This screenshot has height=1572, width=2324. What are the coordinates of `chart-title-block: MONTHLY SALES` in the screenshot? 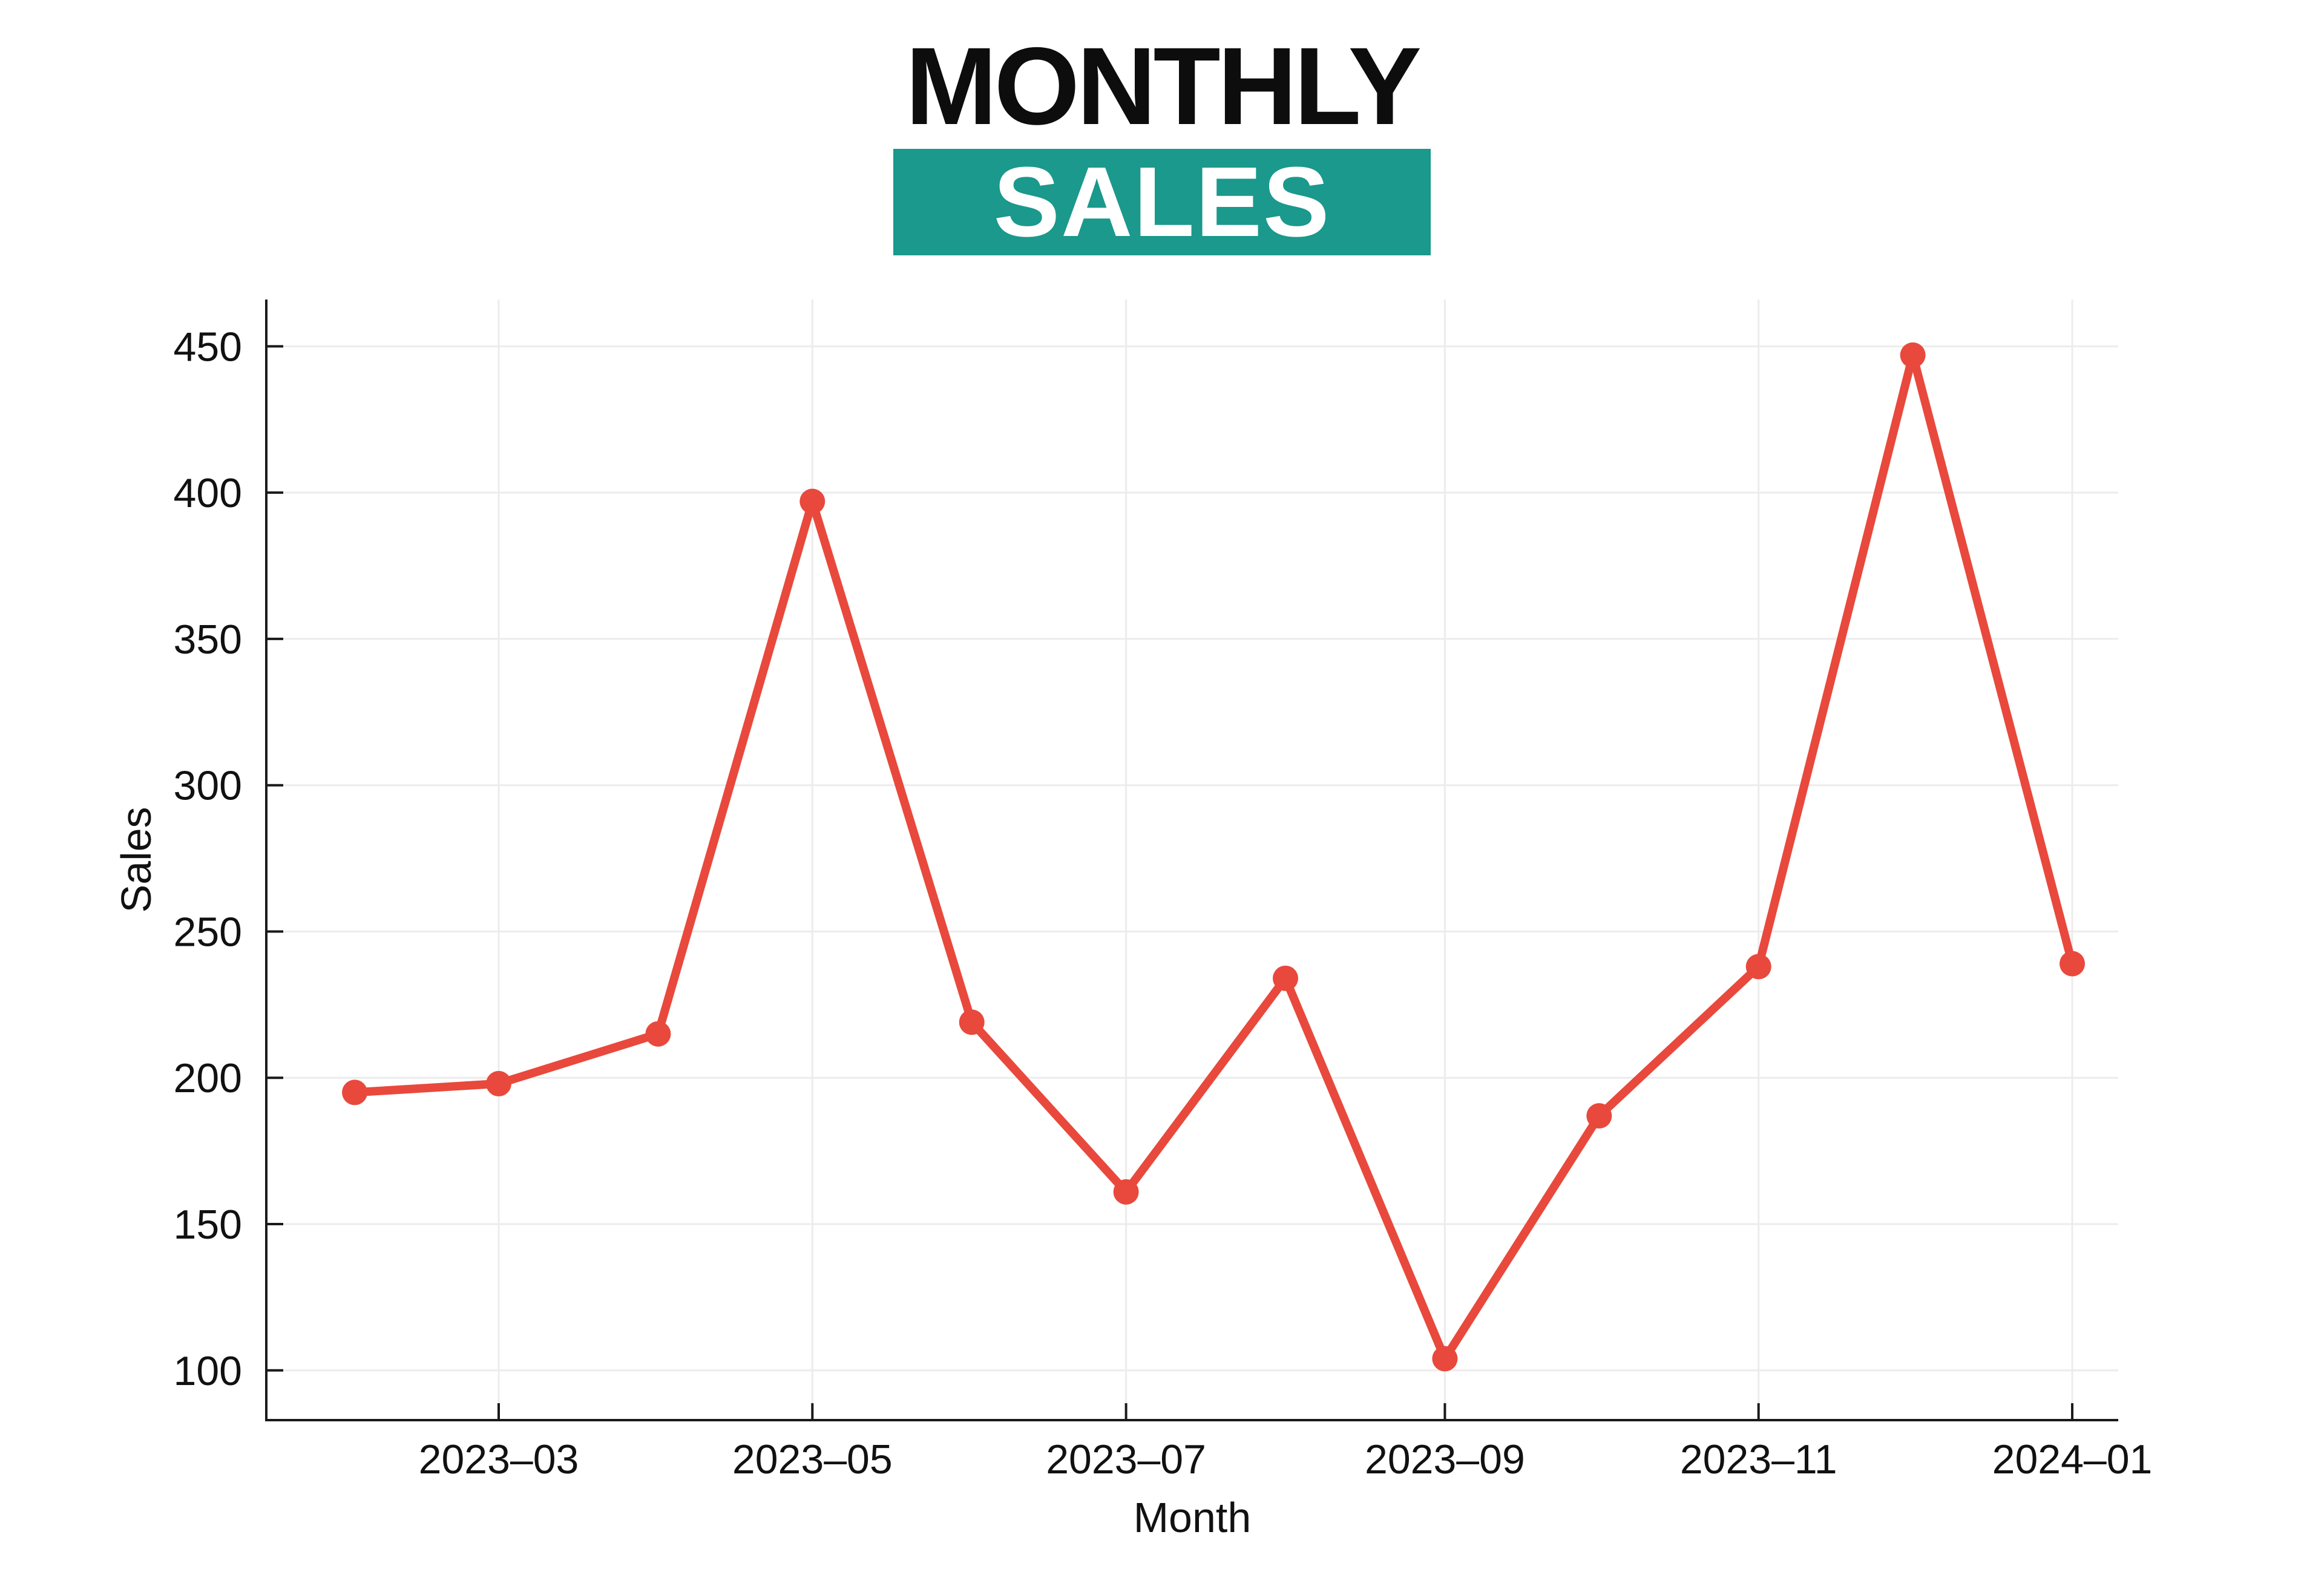 It's located at (1162, 143).